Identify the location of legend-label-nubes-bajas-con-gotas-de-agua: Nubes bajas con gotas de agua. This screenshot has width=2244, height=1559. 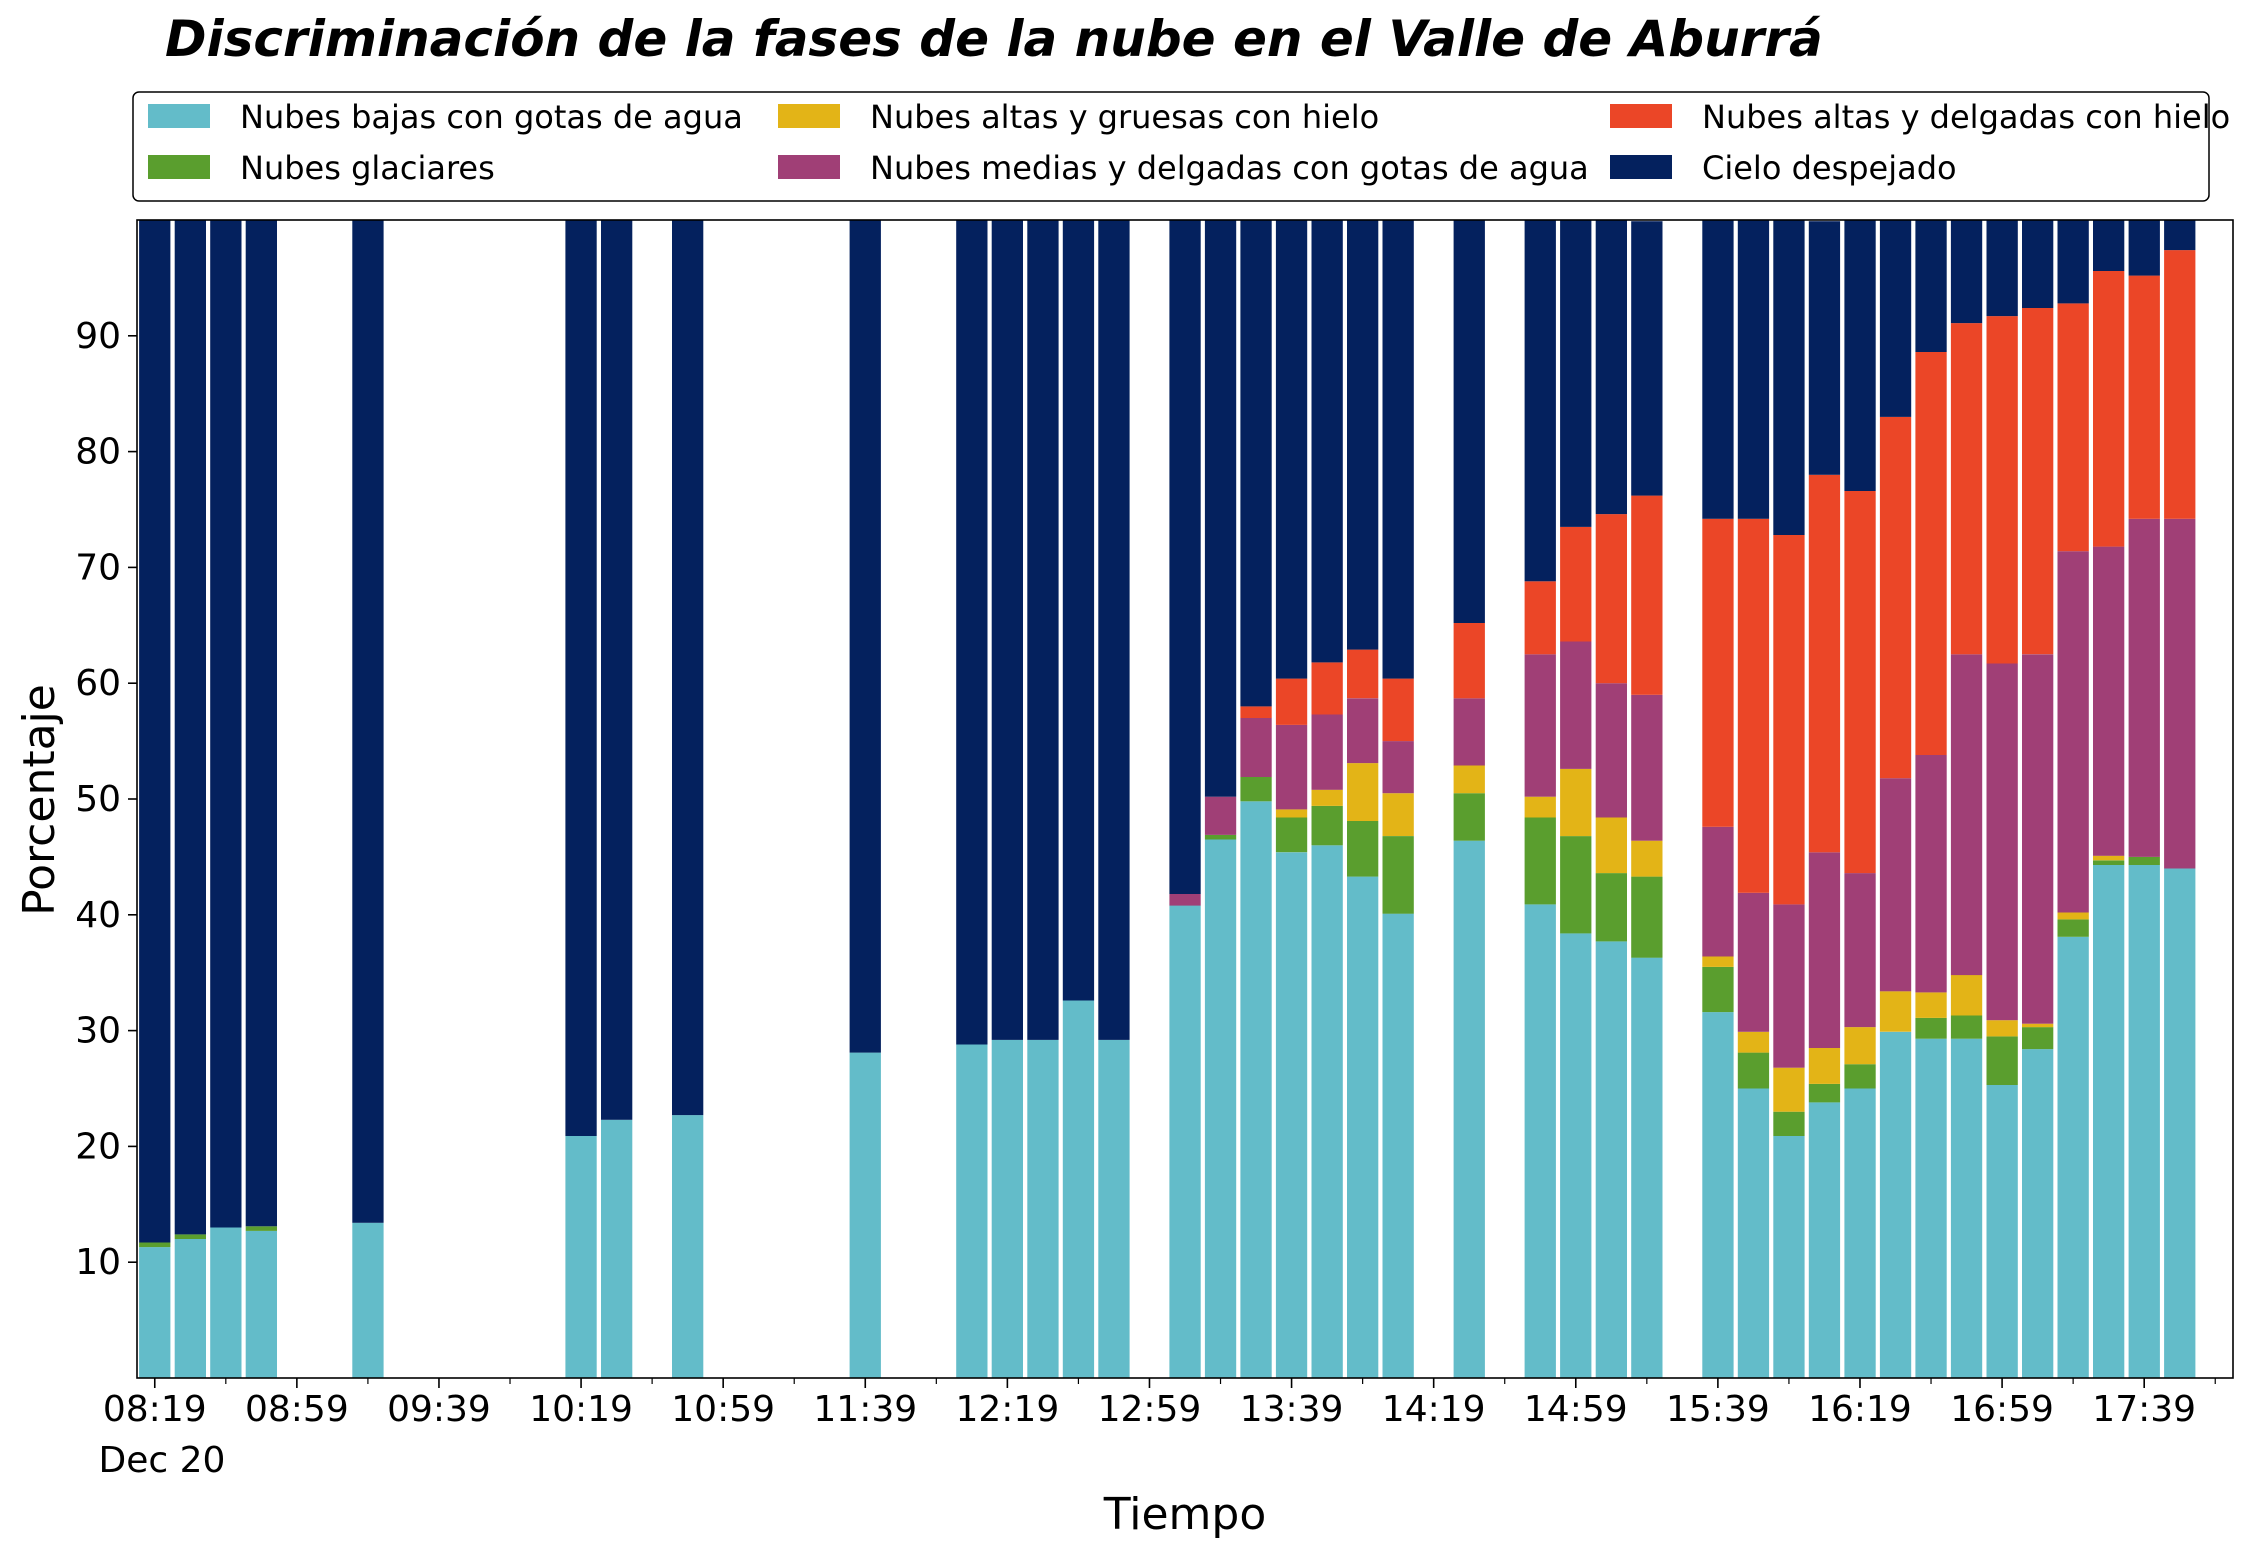
(491, 117).